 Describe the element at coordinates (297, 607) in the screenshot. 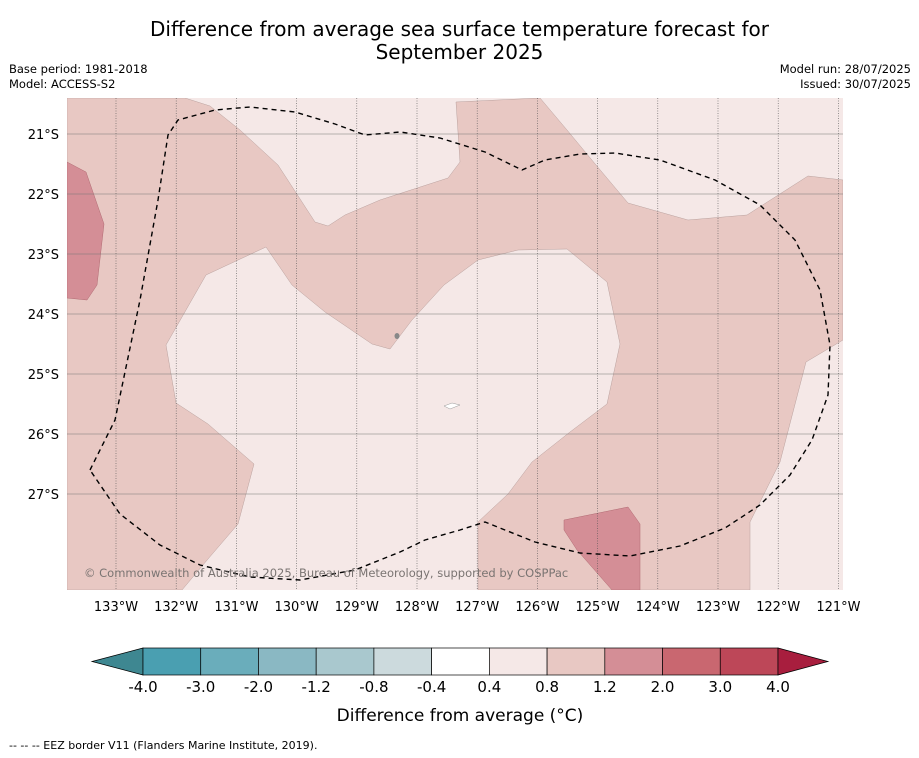

I see `longitude-label: 130°W` at that location.